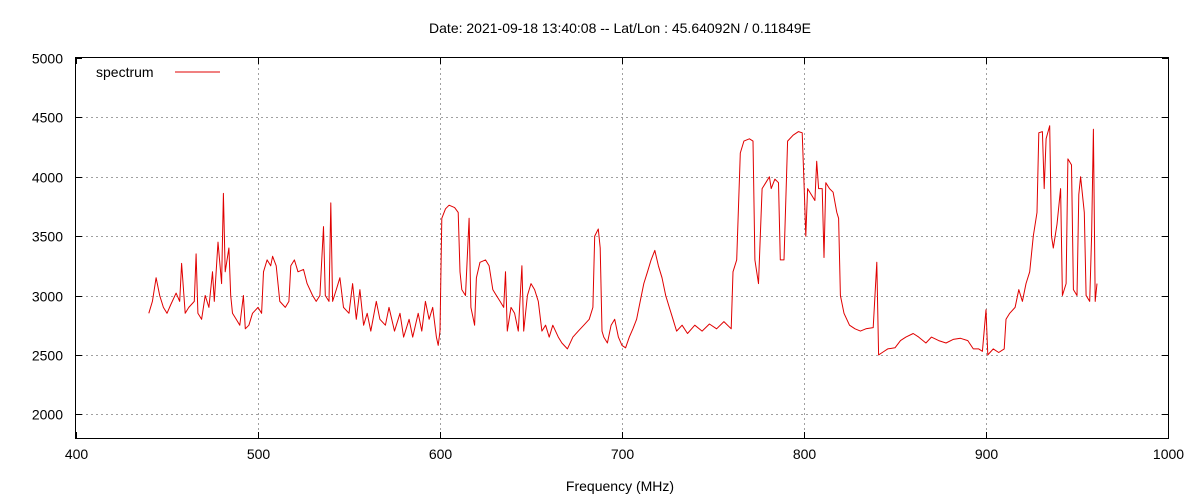  What do you see at coordinates (620, 486) in the screenshot?
I see `x-axis-title: Frequency (MHz)` at bounding box center [620, 486].